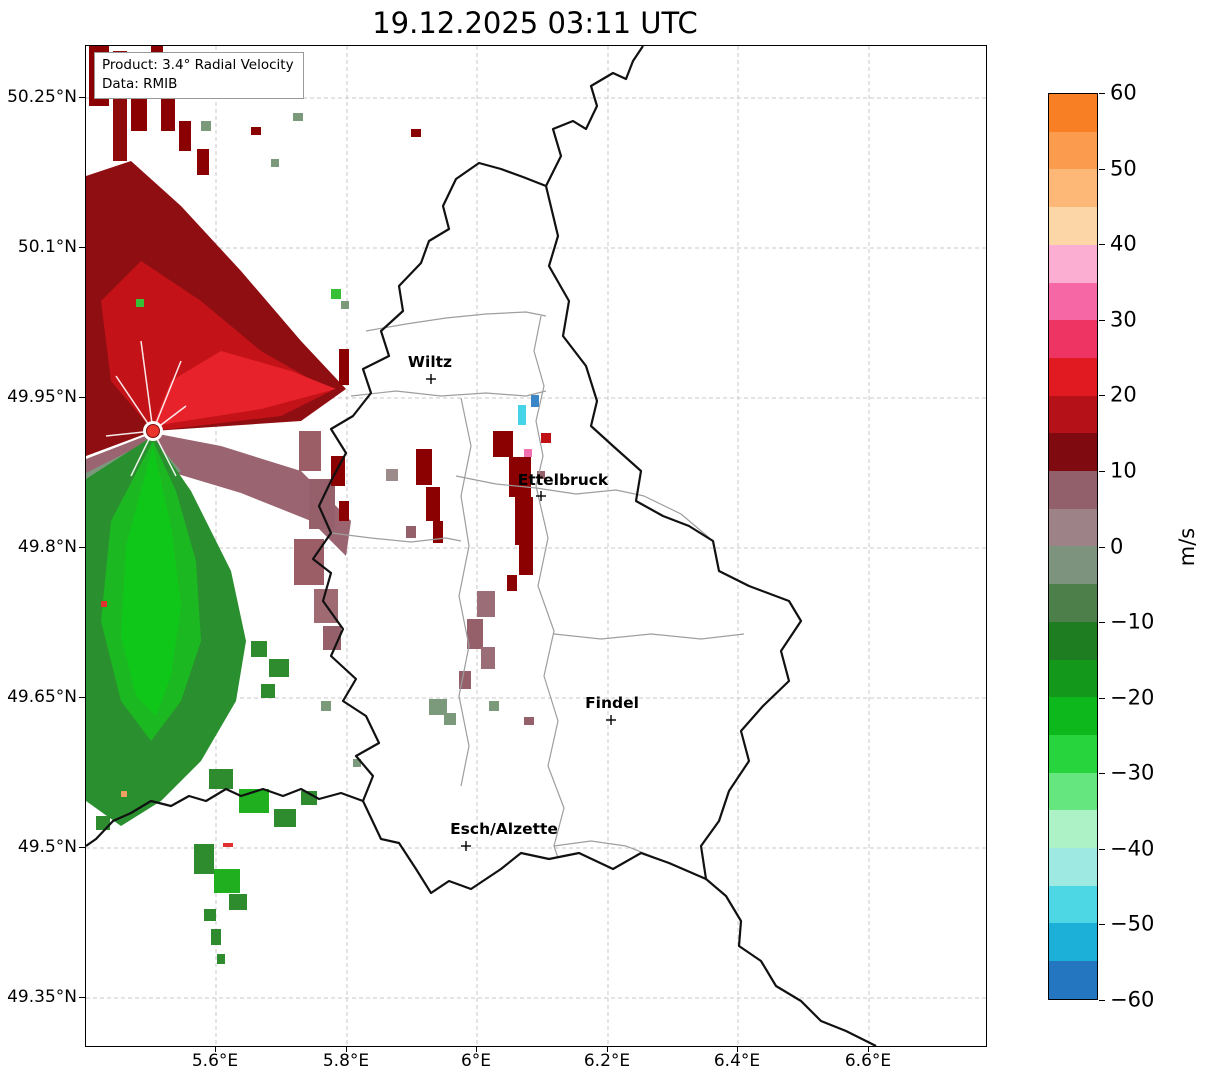 This screenshot has height=1081, width=1207. Describe the element at coordinates (1123, 470) in the screenshot. I see `colorbar-tick-label: 10` at that location.